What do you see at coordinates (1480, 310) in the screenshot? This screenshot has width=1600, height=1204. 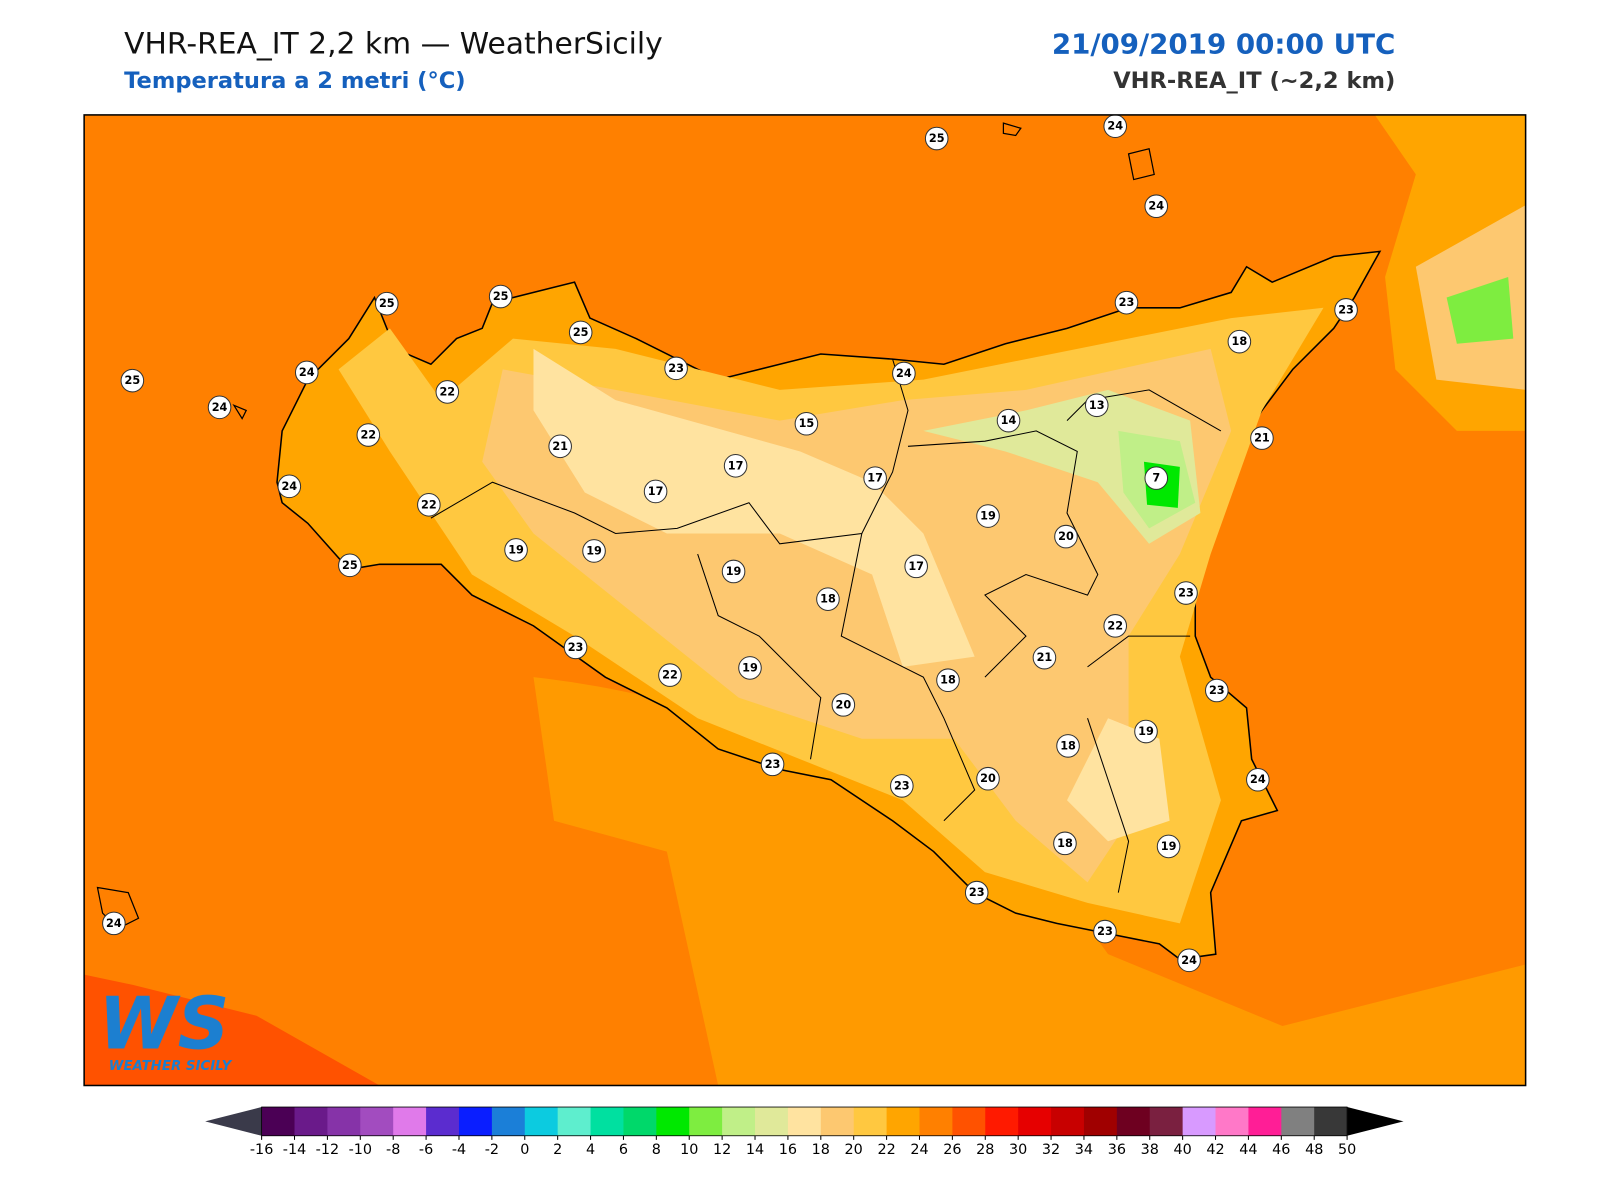 I see `calabria-peak` at bounding box center [1480, 310].